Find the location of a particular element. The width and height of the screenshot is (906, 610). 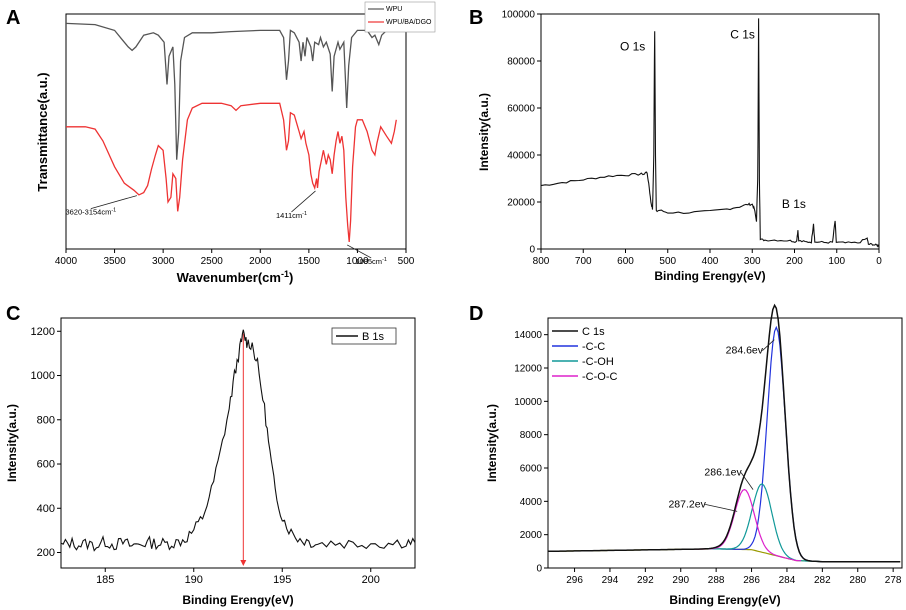

legend-a: WPU WPU/BA/DGO is located at coordinates (400, 17).